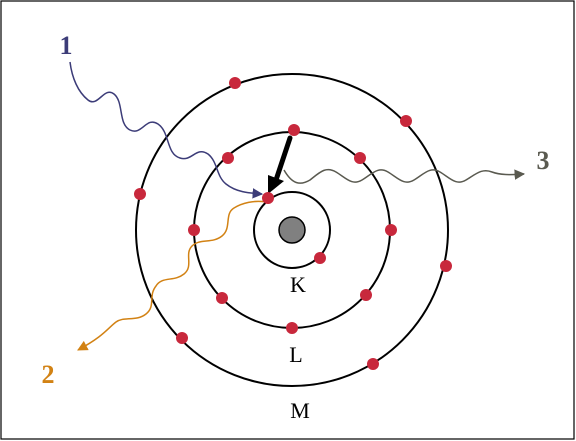 This screenshot has height=441, width=576. Describe the element at coordinates (66, 45) in the screenshot. I see `ray-label-1: 1` at that location.